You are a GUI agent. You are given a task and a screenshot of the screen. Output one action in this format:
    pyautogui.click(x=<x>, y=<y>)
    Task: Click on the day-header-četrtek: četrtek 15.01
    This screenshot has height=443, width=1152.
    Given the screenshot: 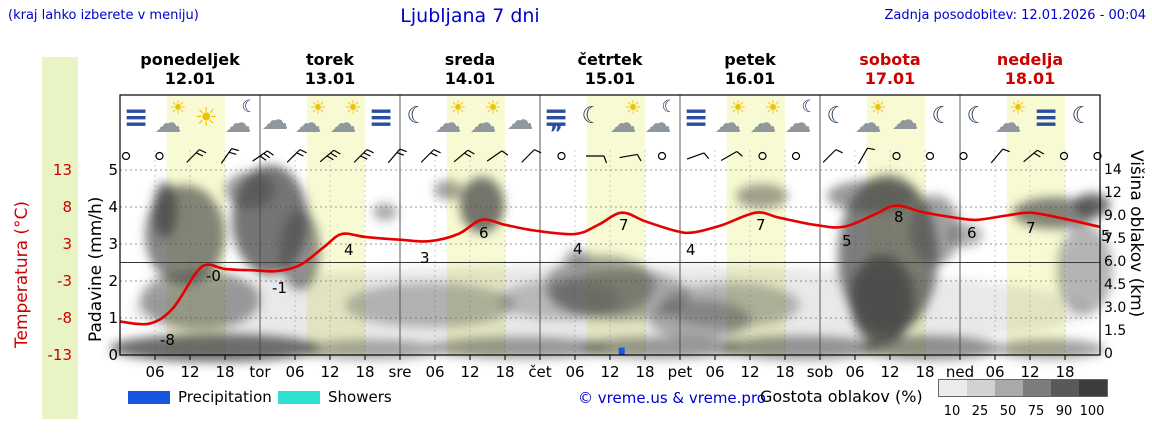 What is the action you would take?
    pyautogui.click(x=610, y=69)
    